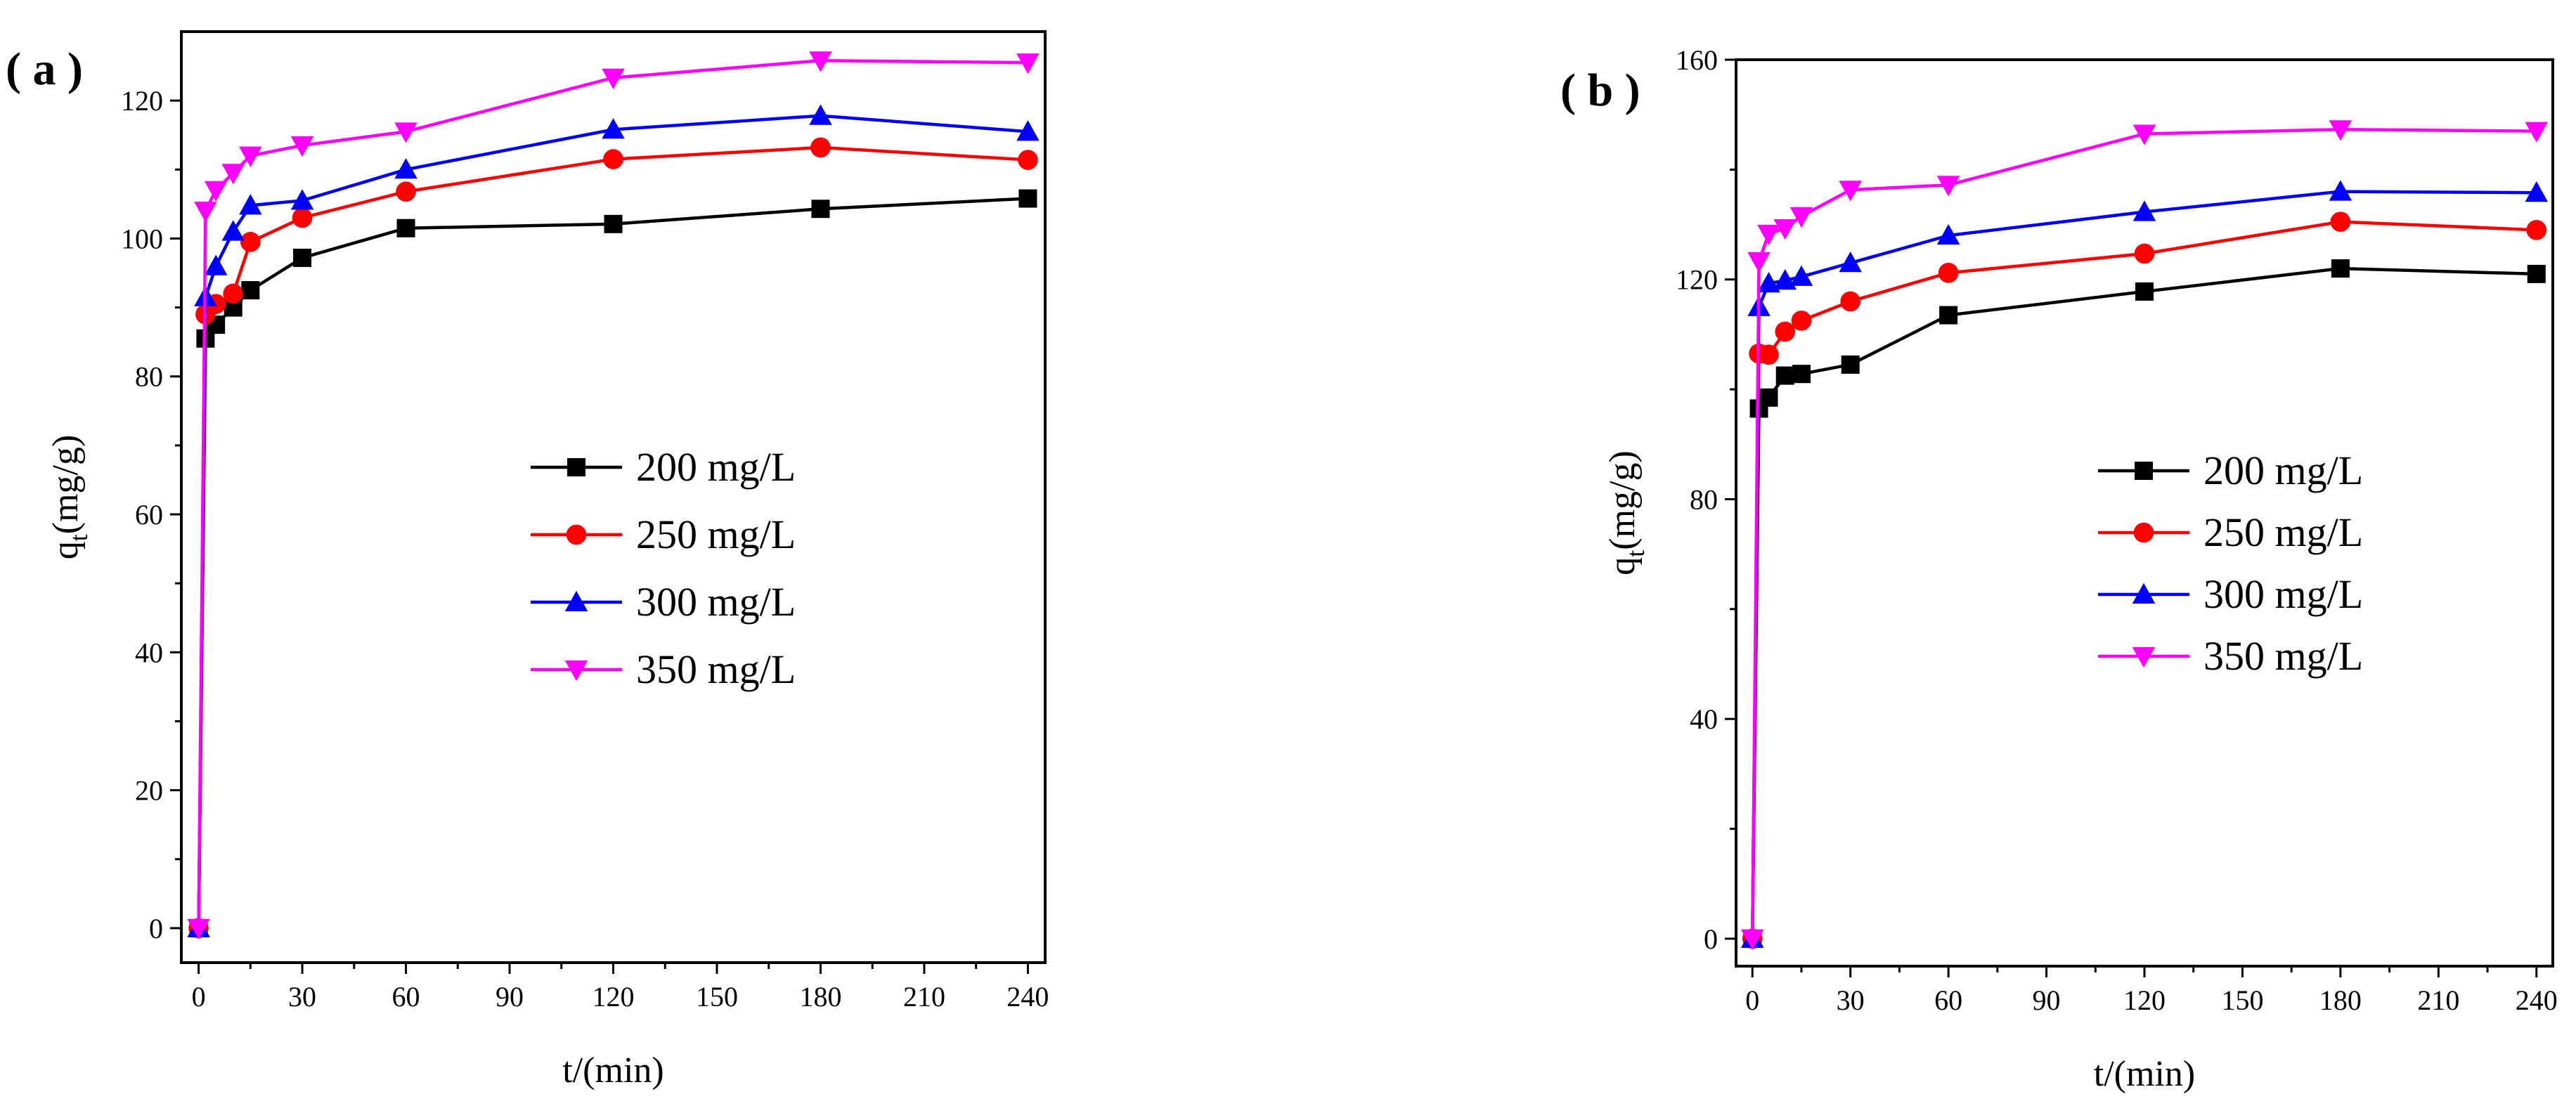  What do you see at coordinates (142, 238) in the screenshot?
I see `y-tick-label: 100` at bounding box center [142, 238].